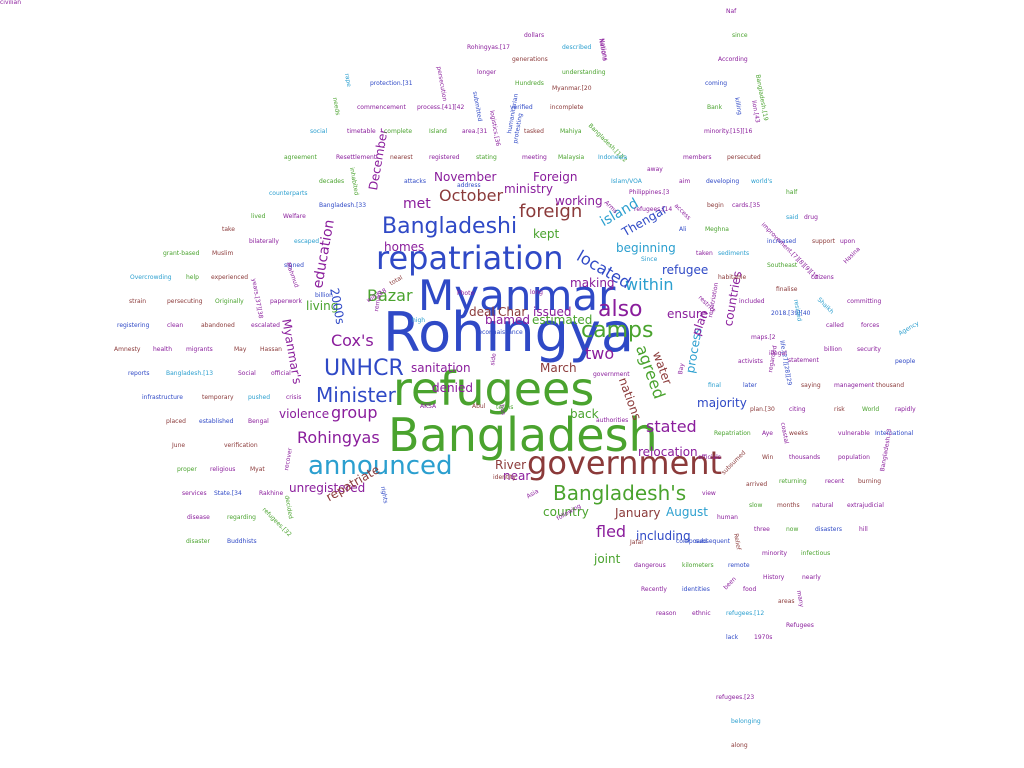  I want to click on word-placed: placed, so click(176, 421).